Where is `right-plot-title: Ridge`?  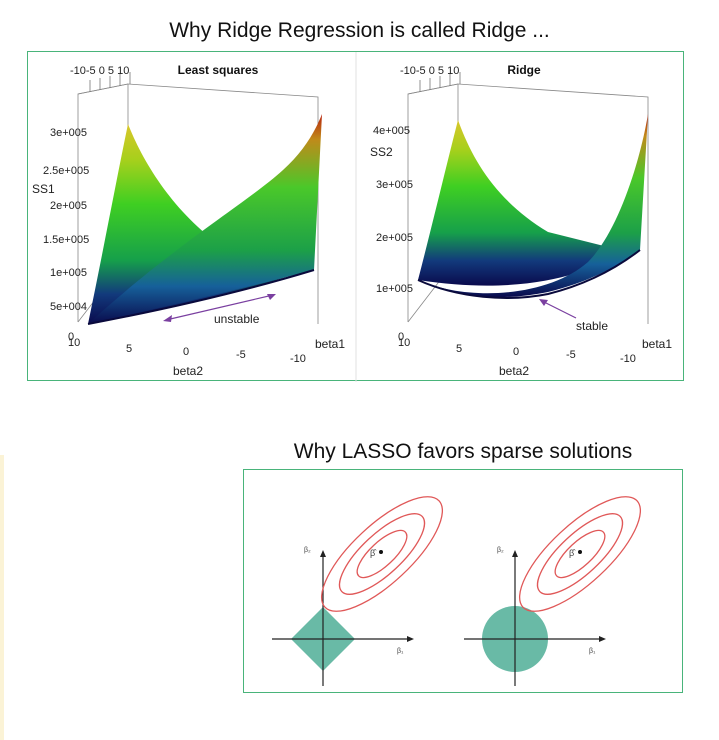
right-plot-title: Ridge is located at coordinates (524, 70).